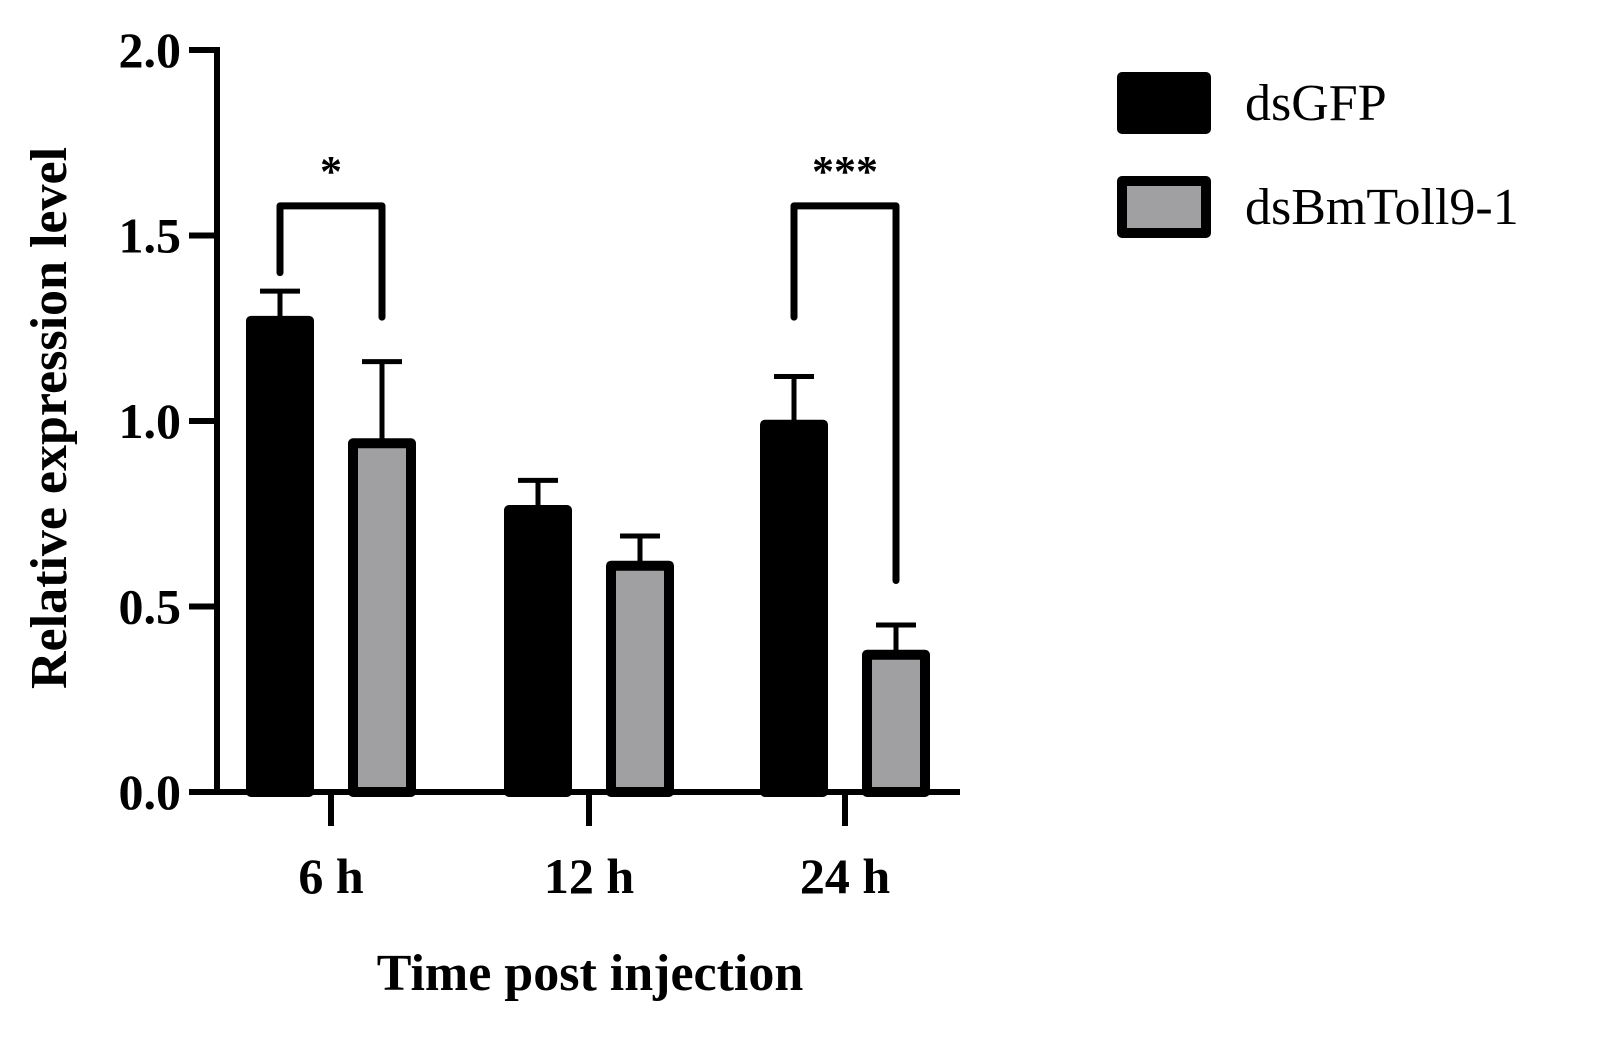 Image resolution: width=1599 pixels, height=1037 pixels. What do you see at coordinates (1382, 207) in the screenshot?
I see `legend-label-dsBmToll9-1: dsBmToll9-1` at bounding box center [1382, 207].